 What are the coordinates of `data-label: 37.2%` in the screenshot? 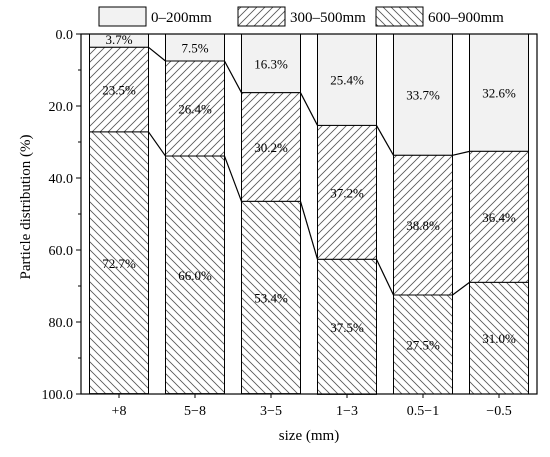 It's located at (347, 192).